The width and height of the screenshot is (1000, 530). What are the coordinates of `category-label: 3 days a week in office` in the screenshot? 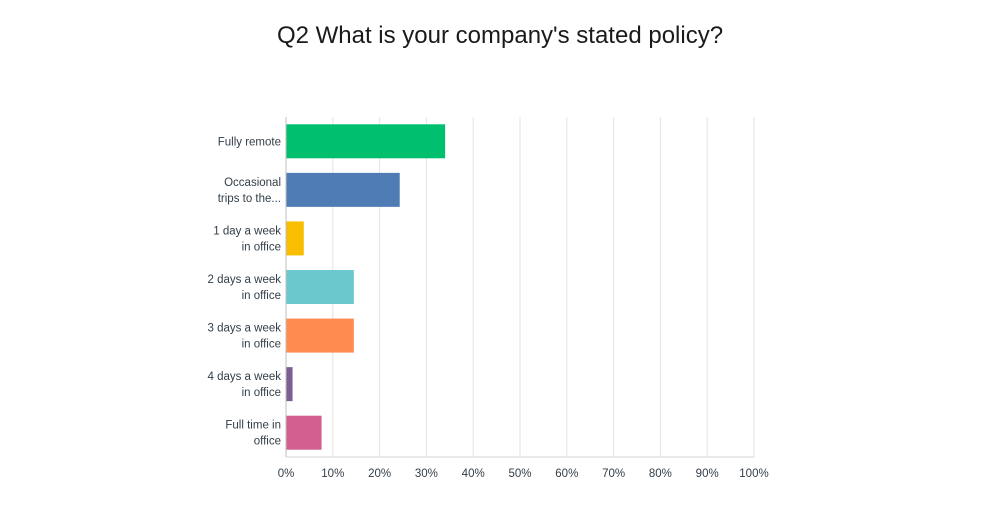 It's located at (244, 337).